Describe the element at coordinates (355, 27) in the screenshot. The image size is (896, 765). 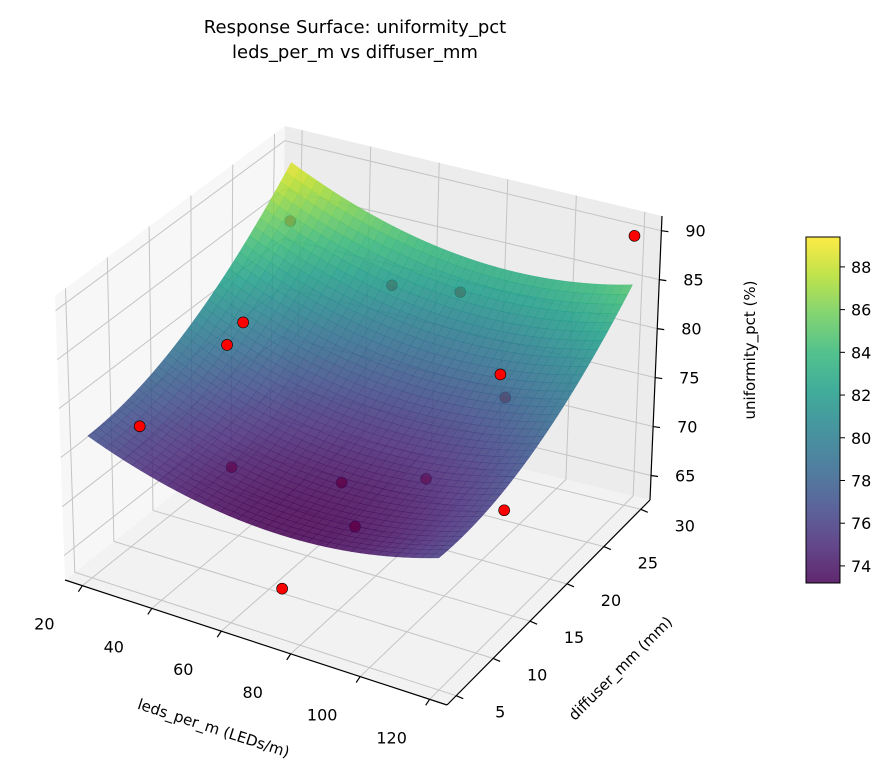
I see `chart-title: Response Surface: uniformity_pct` at that location.